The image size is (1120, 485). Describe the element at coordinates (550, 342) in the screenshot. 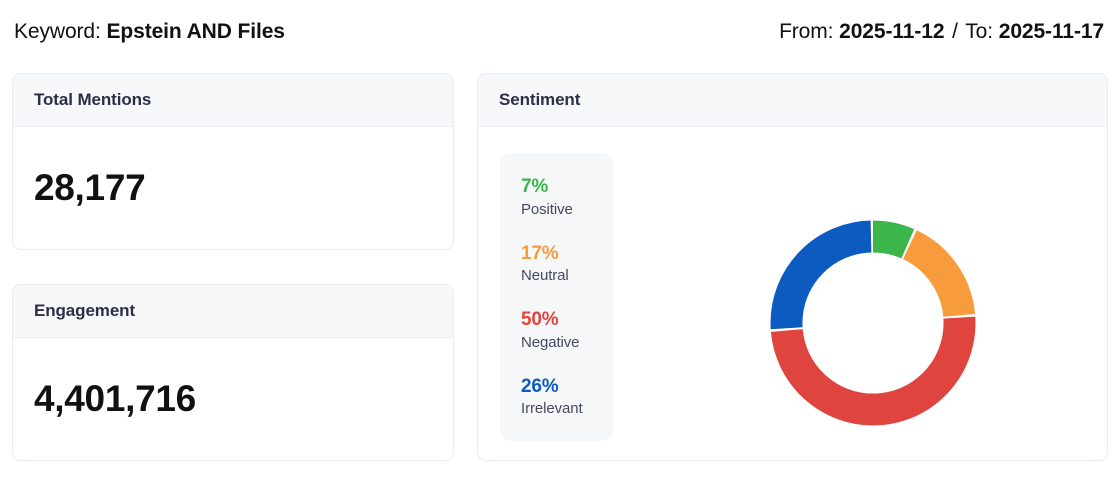

I see `legend-label: Negative` at that location.